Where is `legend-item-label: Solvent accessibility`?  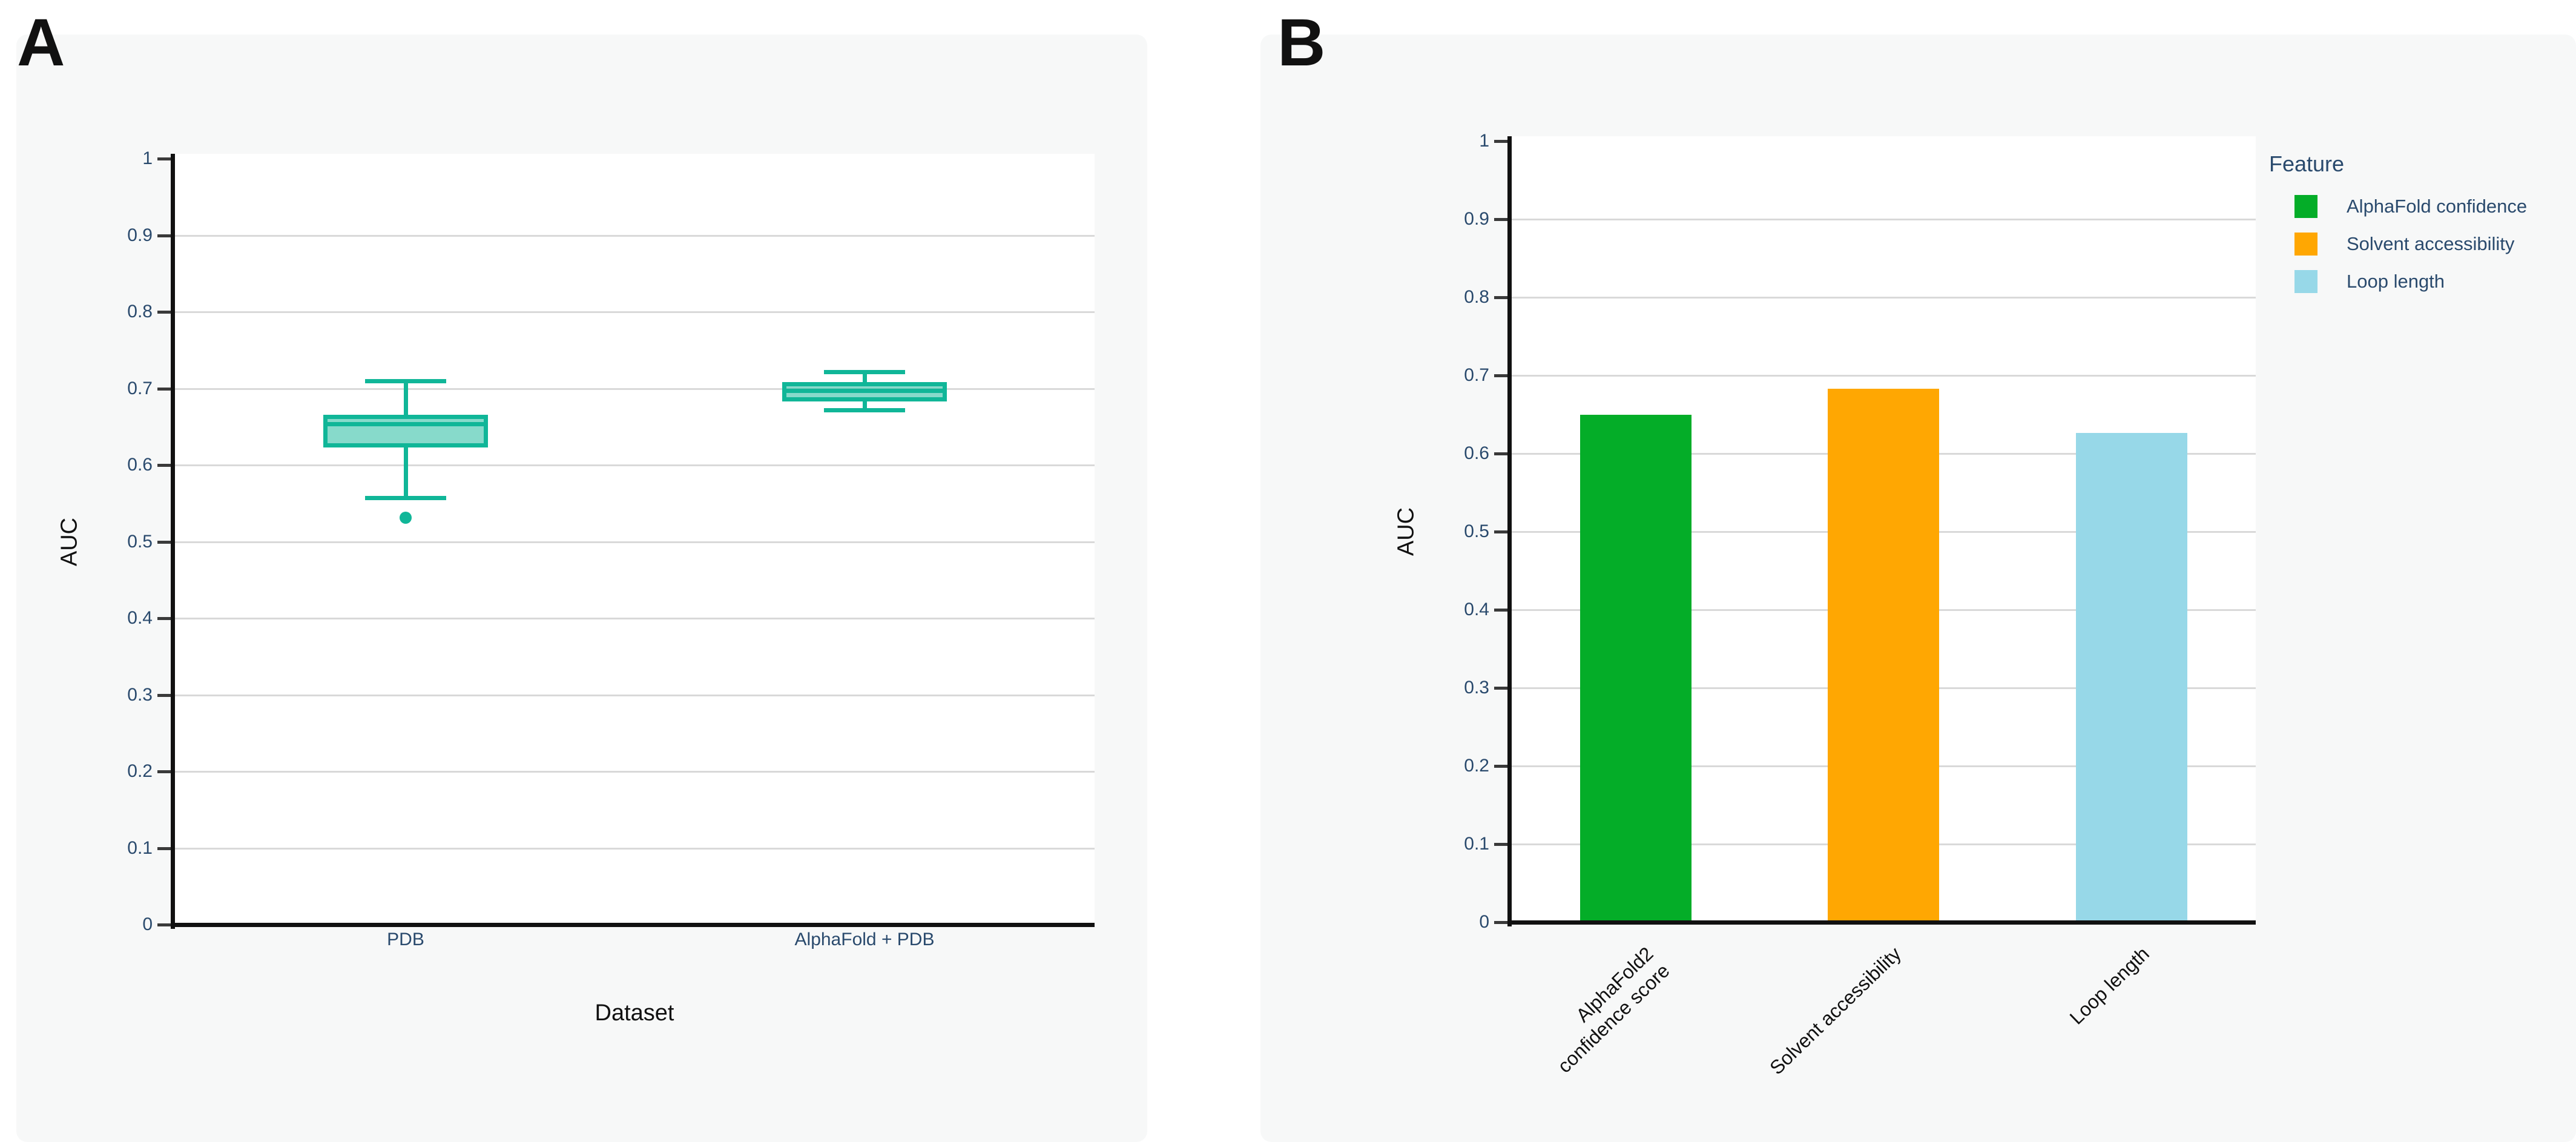
legend-item-label: Solvent accessibility is located at coordinates (2431, 243).